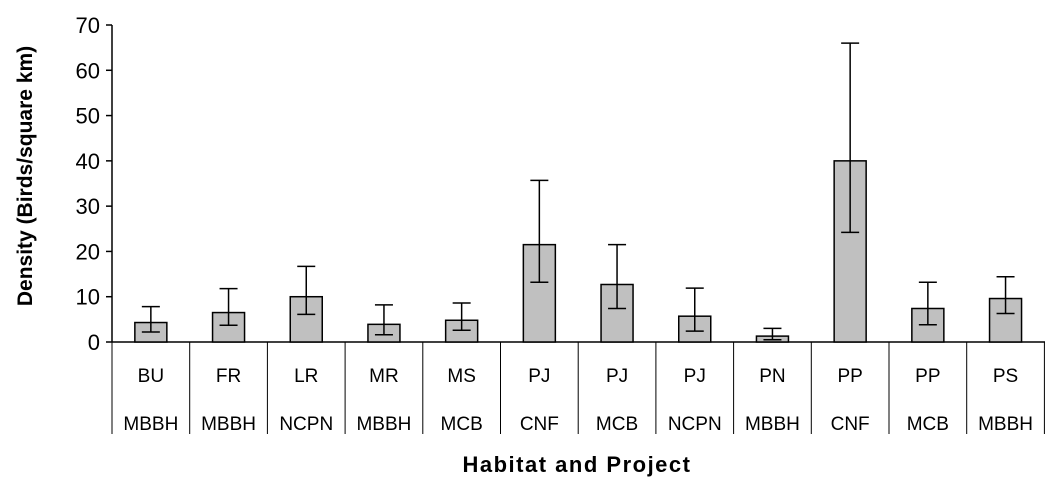 The height and width of the screenshot is (479, 1045). Describe the element at coordinates (228, 376) in the screenshot. I see `category-label-habitat: FR` at that location.